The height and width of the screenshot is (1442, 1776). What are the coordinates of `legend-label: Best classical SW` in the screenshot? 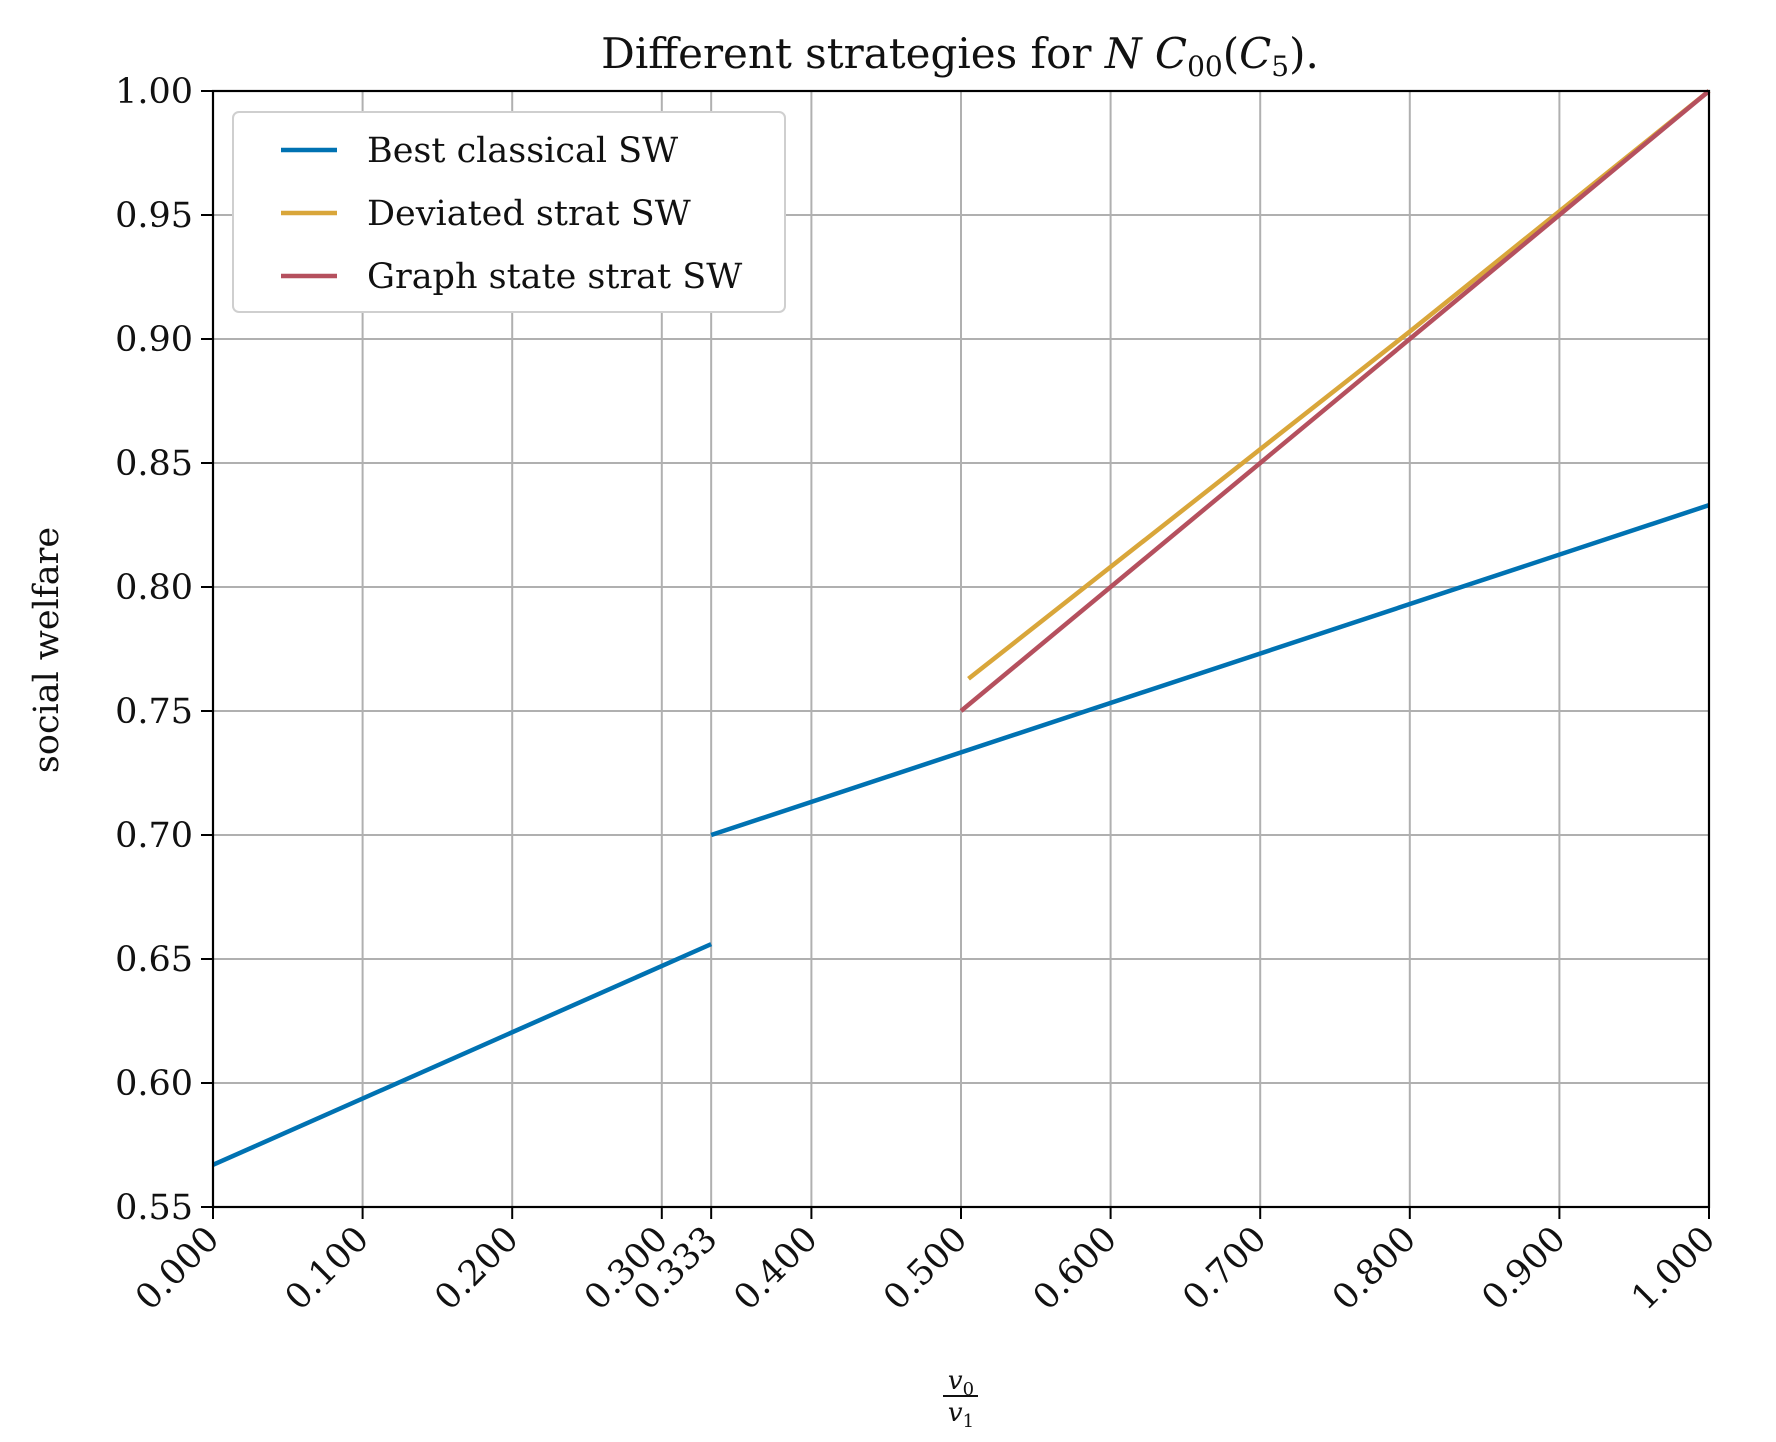 It's located at (522, 151).